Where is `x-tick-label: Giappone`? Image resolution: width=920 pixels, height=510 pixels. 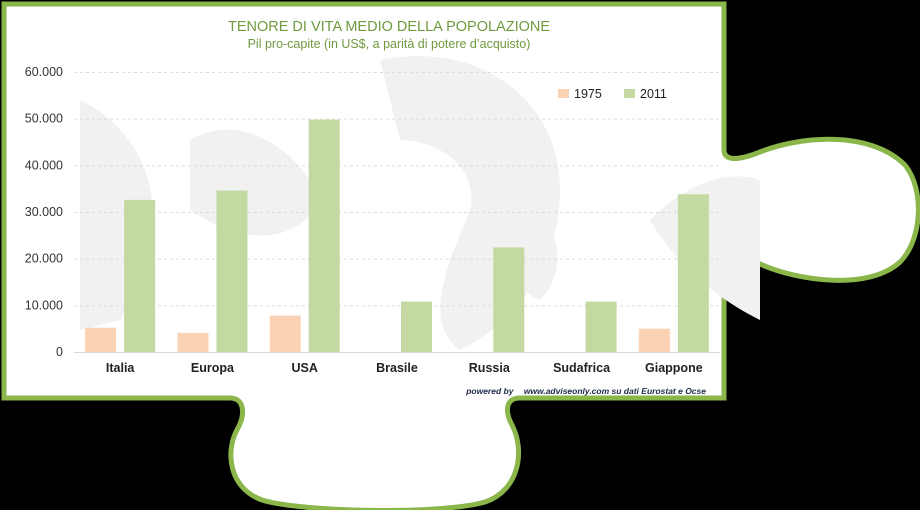
x-tick-label: Giappone is located at coordinates (674, 368).